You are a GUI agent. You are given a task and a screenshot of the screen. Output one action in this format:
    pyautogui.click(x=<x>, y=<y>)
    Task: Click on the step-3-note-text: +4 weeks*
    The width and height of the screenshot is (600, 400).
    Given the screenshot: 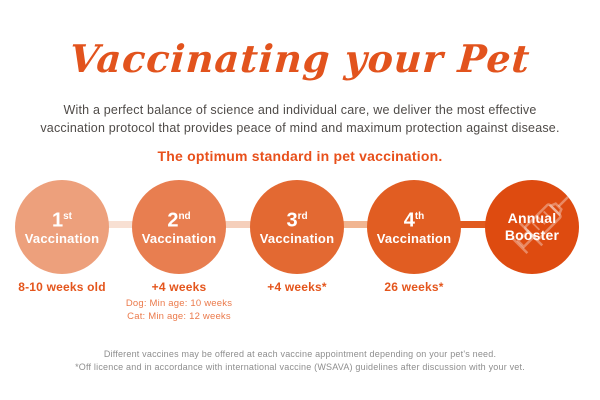 What is the action you would take?
    pyautogui.click(x=297, y=287)
    